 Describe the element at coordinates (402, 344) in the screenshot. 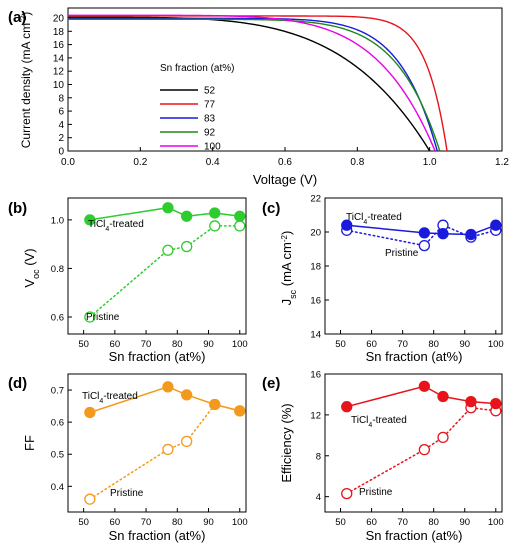

I see `x-tick-label-c: 70` at that location.